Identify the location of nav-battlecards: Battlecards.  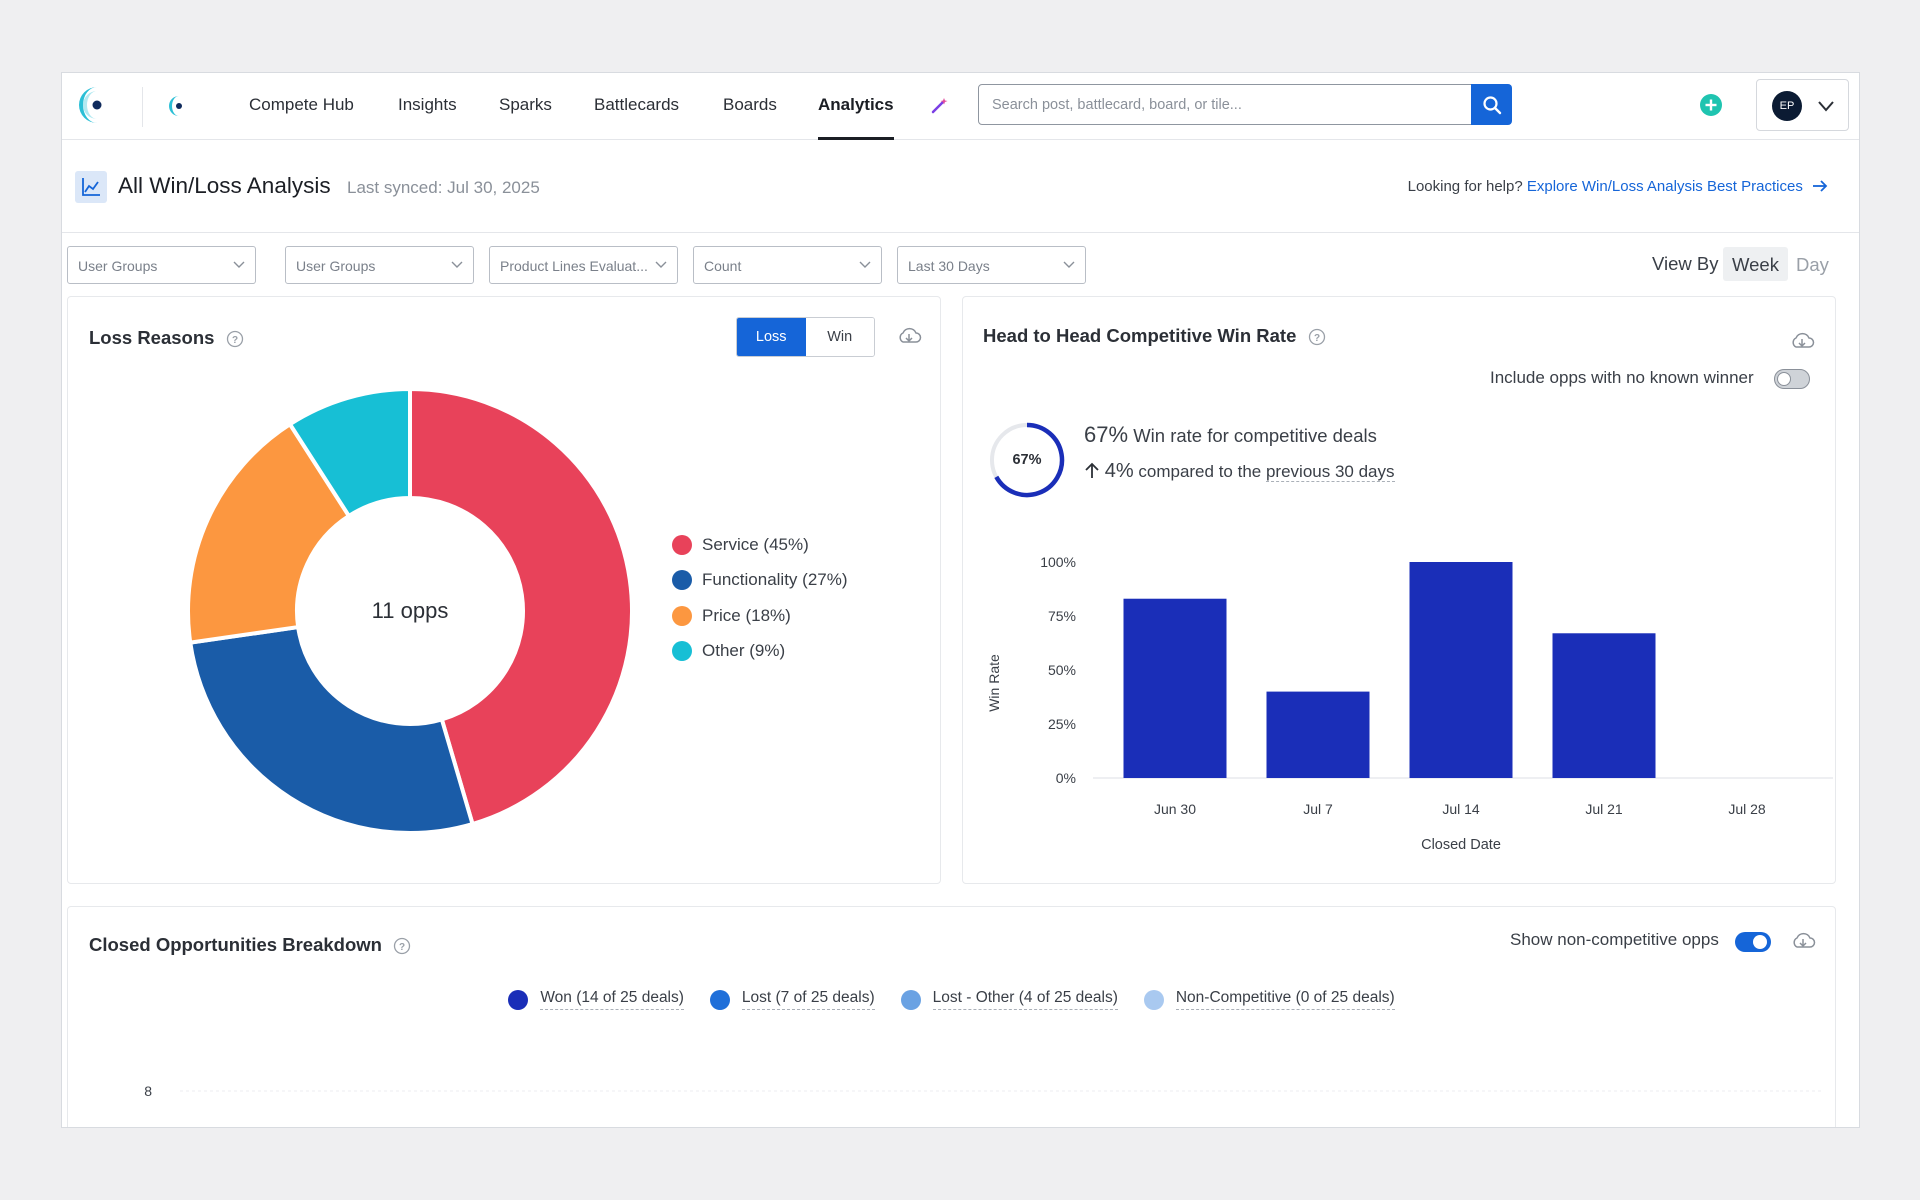
(637, 104).